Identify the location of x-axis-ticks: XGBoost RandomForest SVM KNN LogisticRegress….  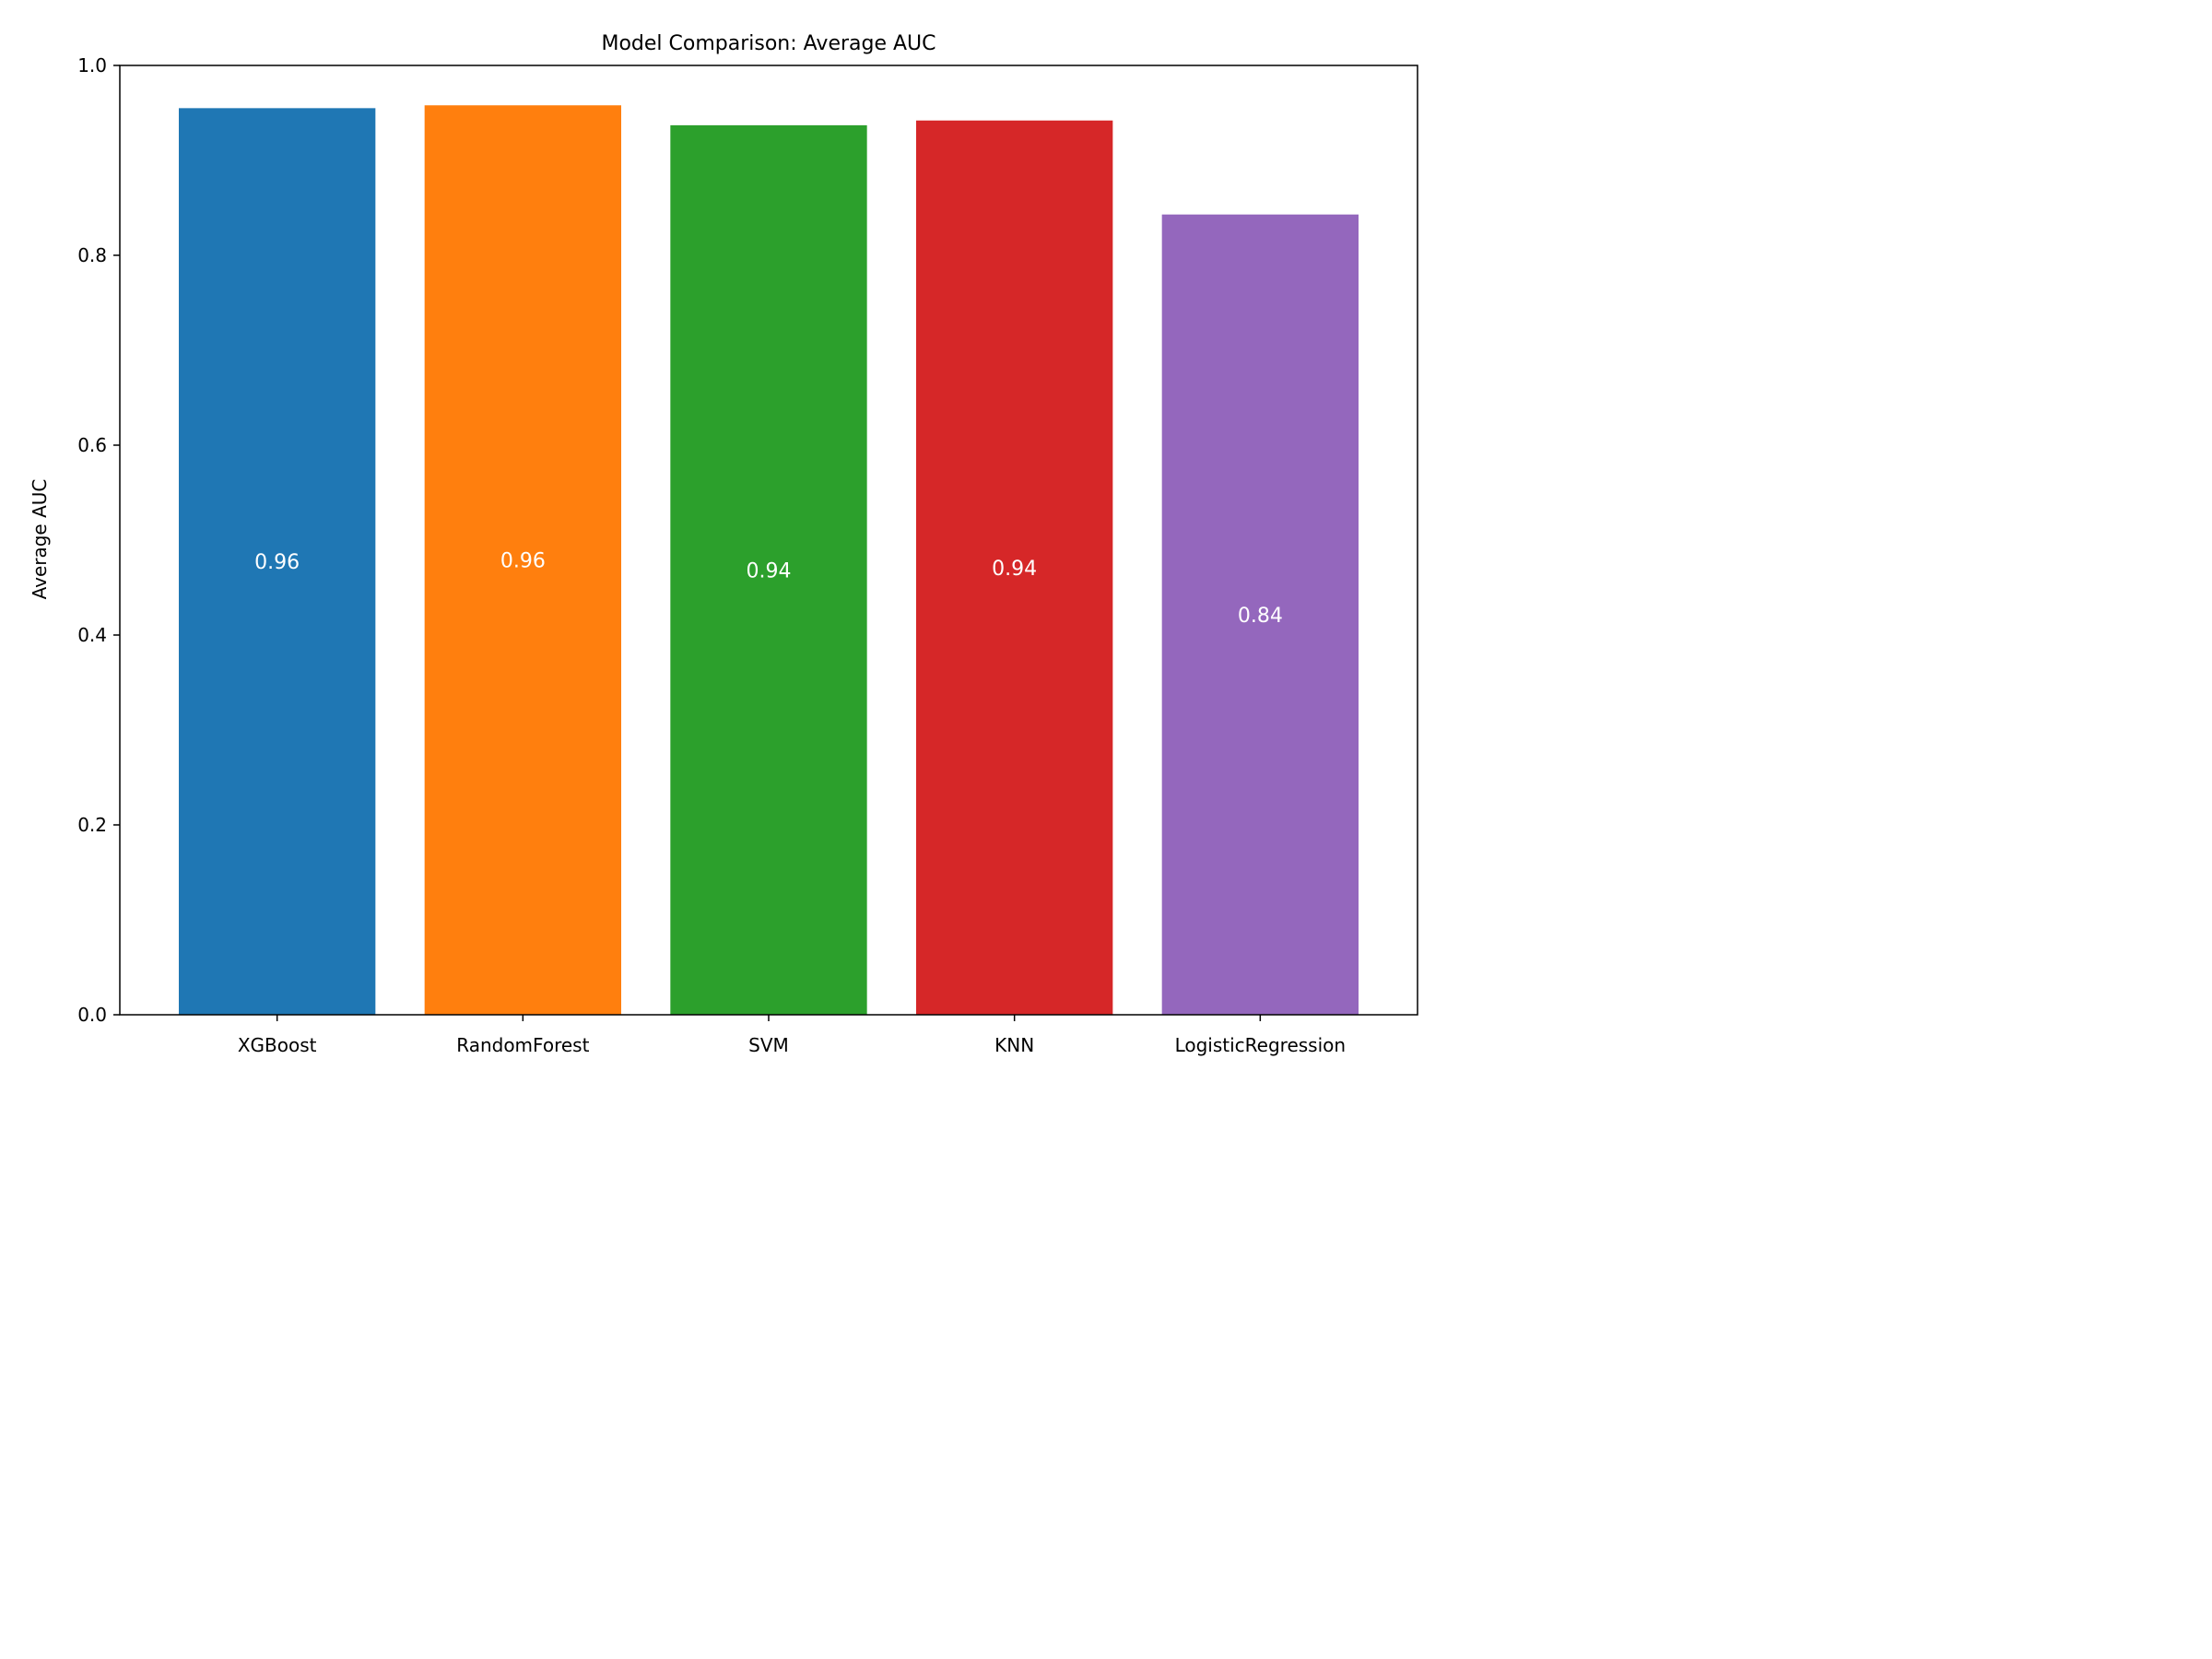
(792, 1035).